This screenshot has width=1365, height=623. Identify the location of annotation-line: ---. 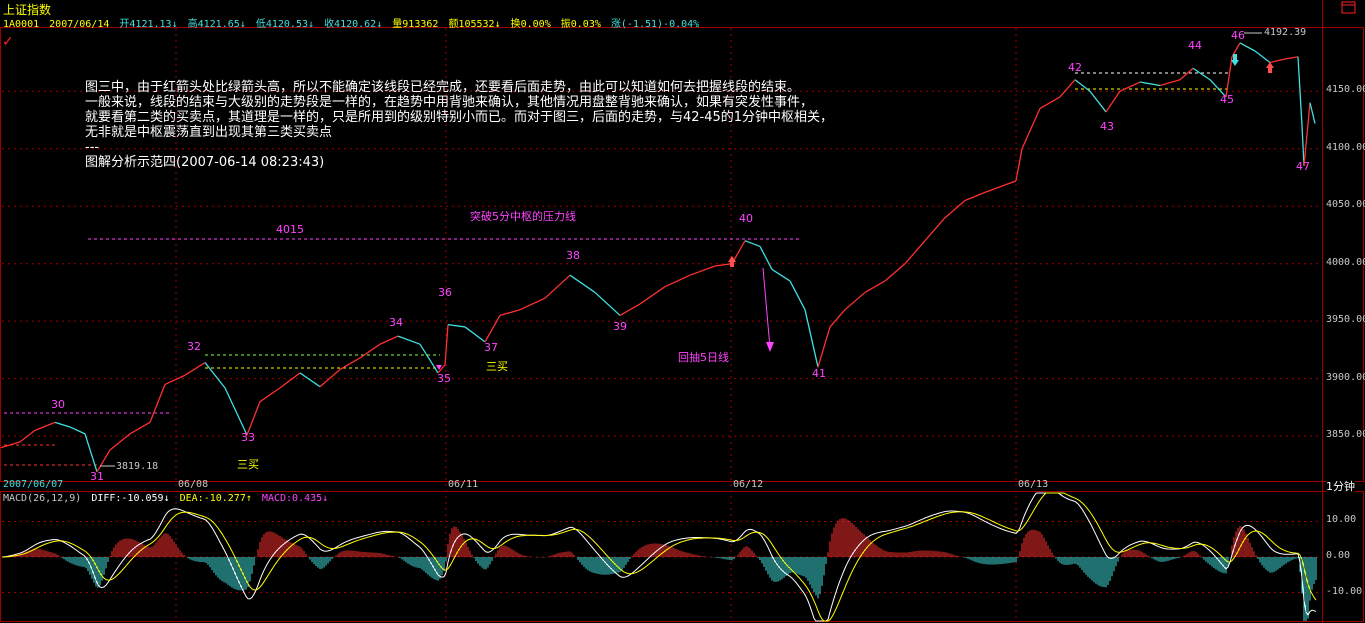
(92, 147).